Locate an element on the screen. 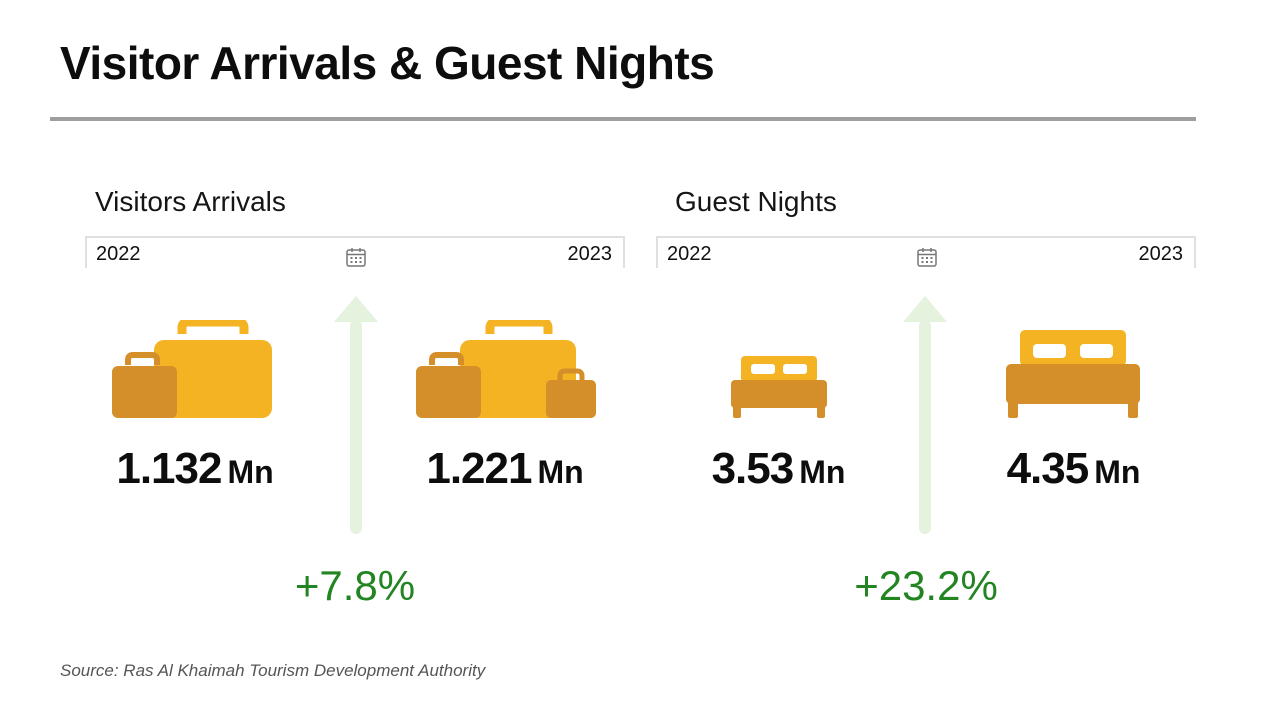 Image resolution: width=1280 pixels, height=717 pixels. value-2023: 4.35 Mn is located at coordinates (1073, 469).